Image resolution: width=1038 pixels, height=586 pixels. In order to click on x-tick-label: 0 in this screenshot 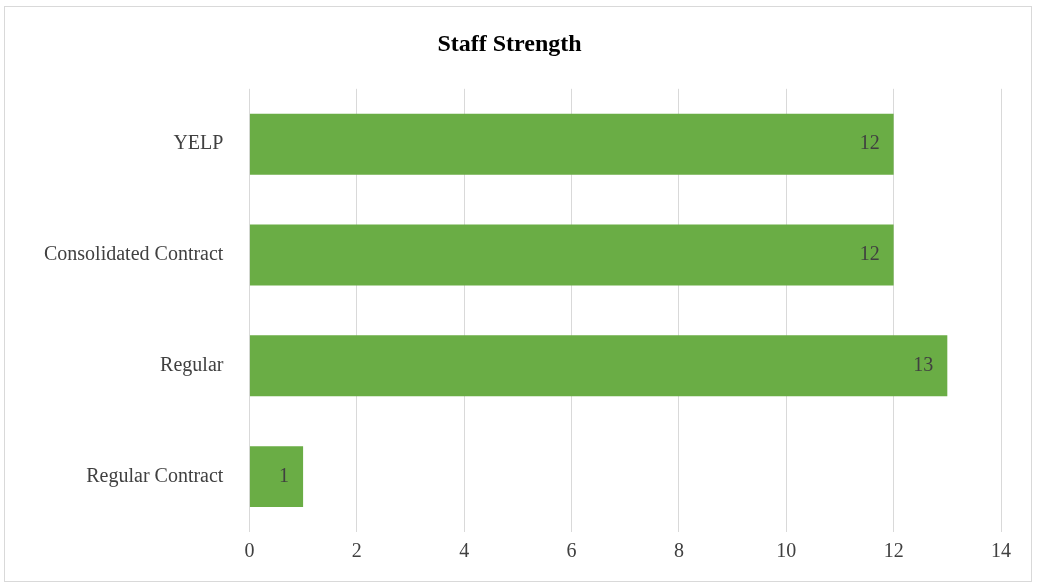, I will do `click(249, 550)`.